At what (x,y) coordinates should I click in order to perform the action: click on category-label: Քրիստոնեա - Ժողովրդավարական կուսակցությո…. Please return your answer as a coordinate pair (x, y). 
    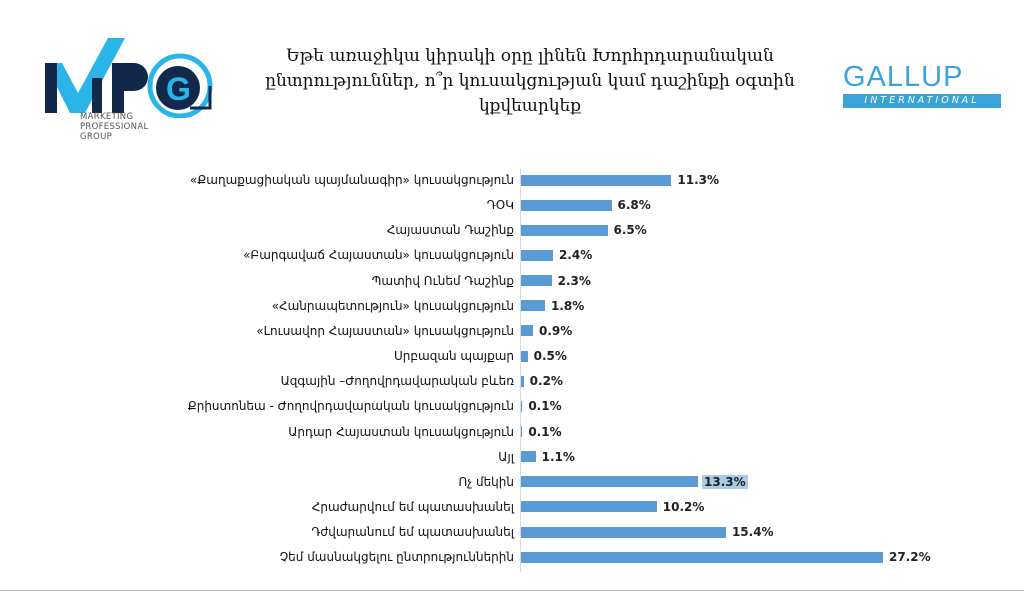
    Looking at the image, I should click on (350, 406).